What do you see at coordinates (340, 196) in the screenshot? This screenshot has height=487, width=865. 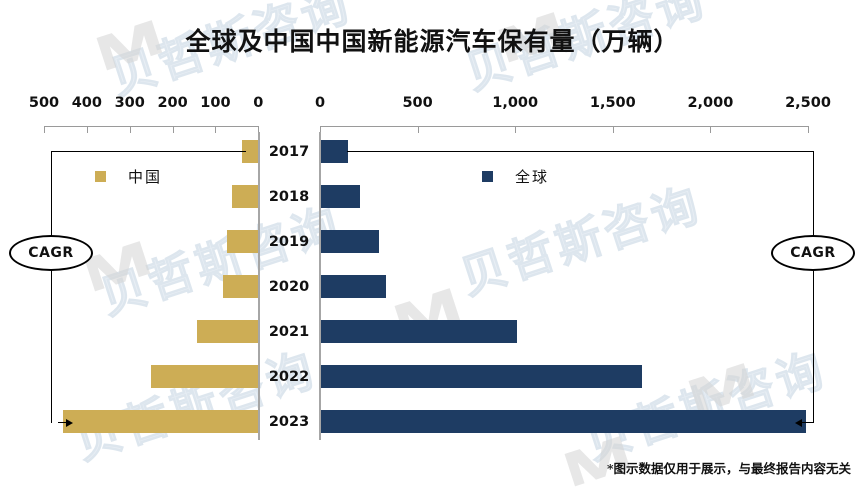 I see `bar-global-2018` at bounding box center [340, 196].